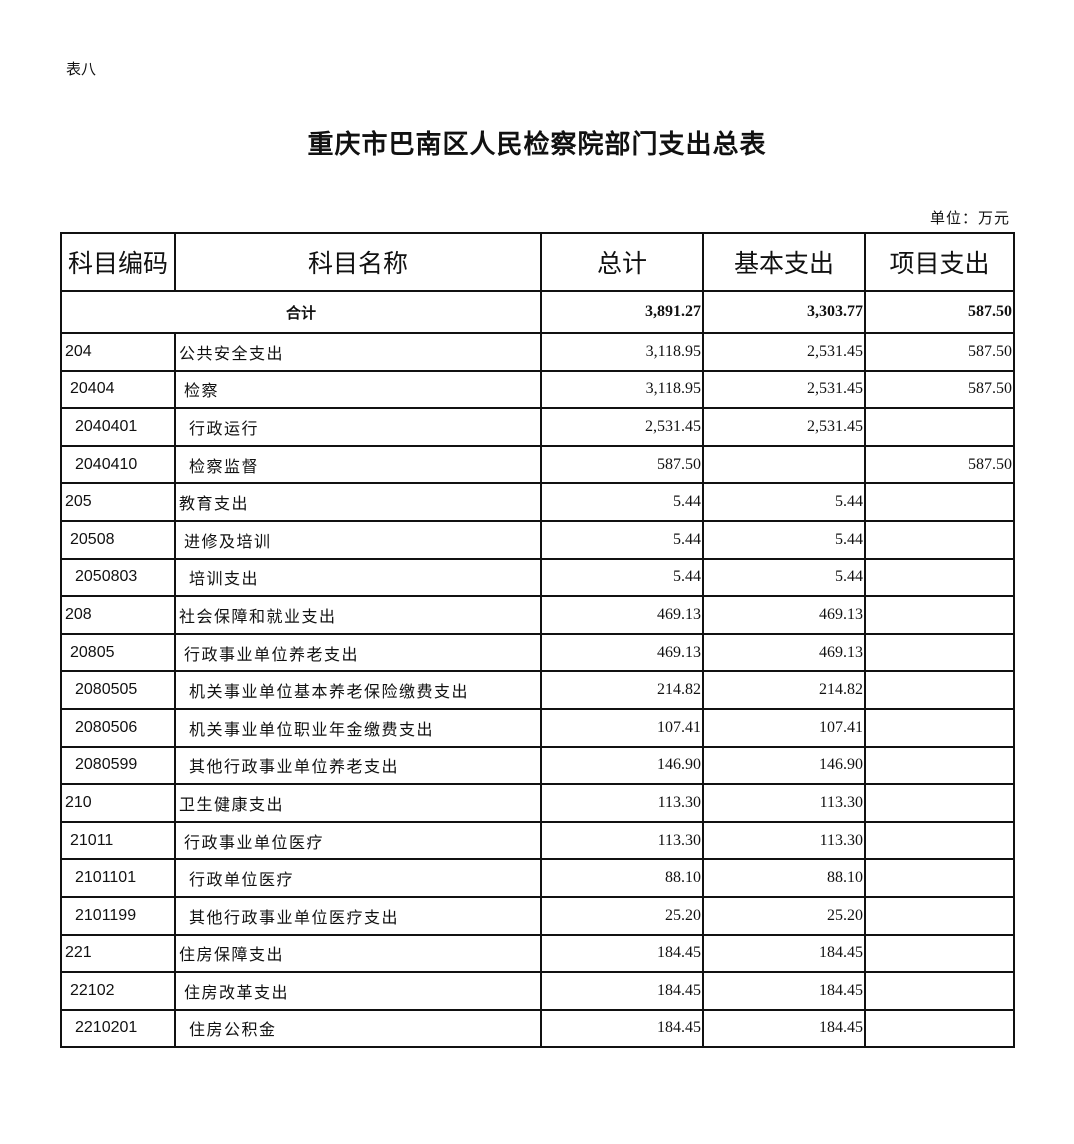 Image resolution: width=1074 pixels, height=1144 pixels. I want to click on row-code: 2040410, so click(118, 464).